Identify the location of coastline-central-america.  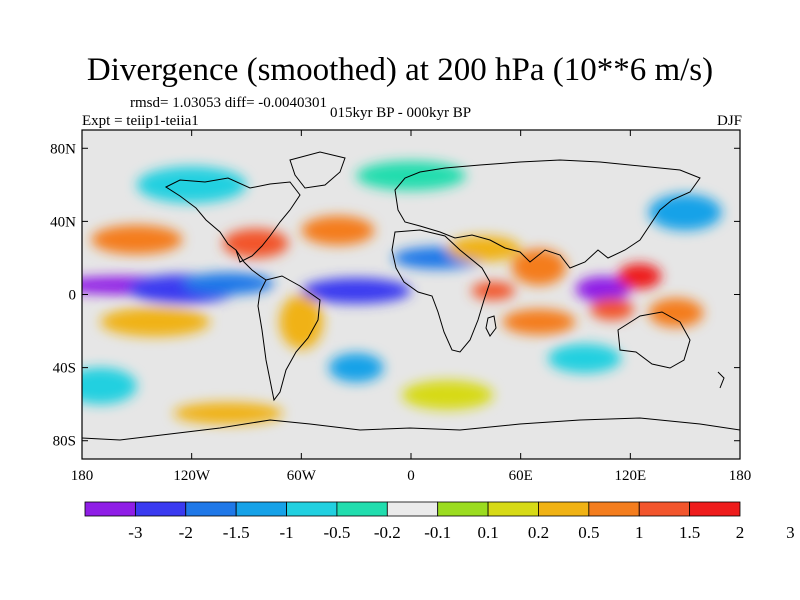
(251, 265).